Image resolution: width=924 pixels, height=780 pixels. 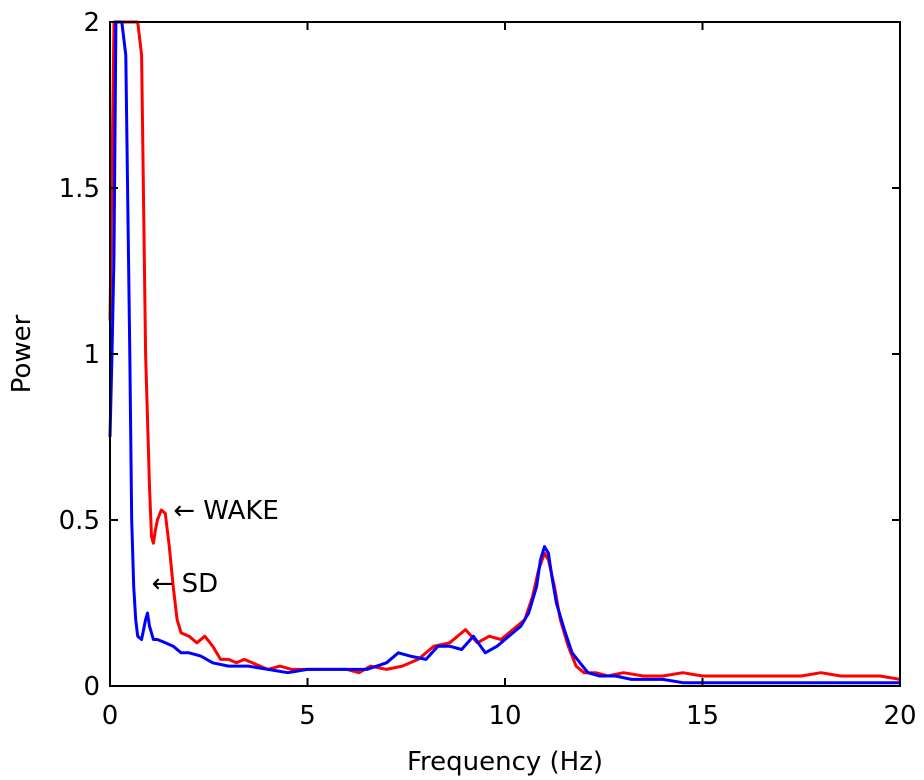 I want to click on annotation-label: ← SD, so click(x=185, y=584).